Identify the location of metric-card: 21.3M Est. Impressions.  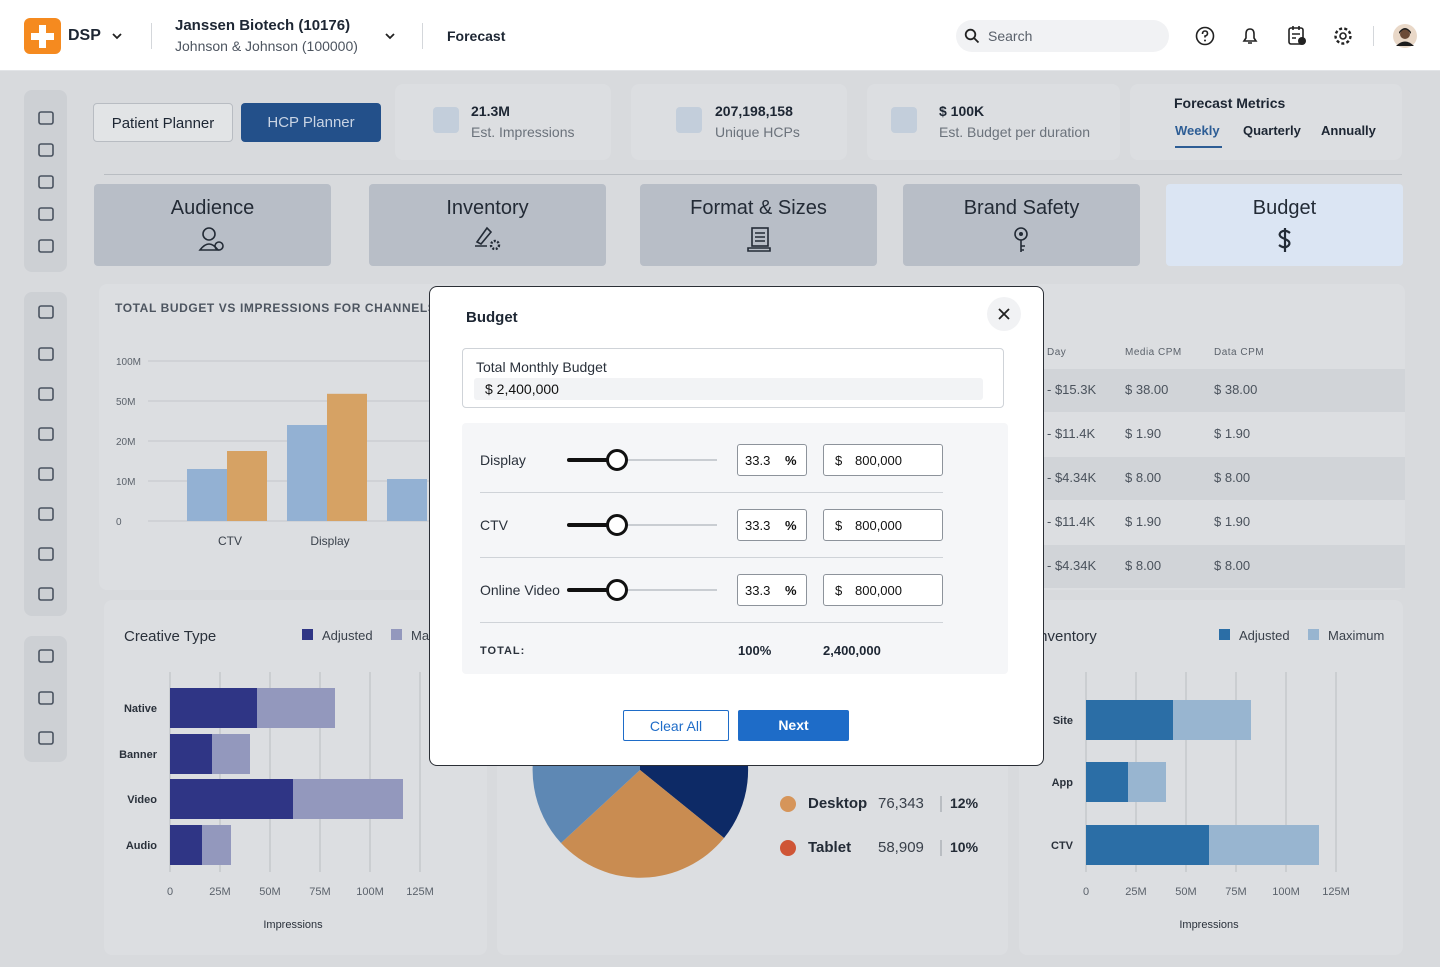
(503, 122).